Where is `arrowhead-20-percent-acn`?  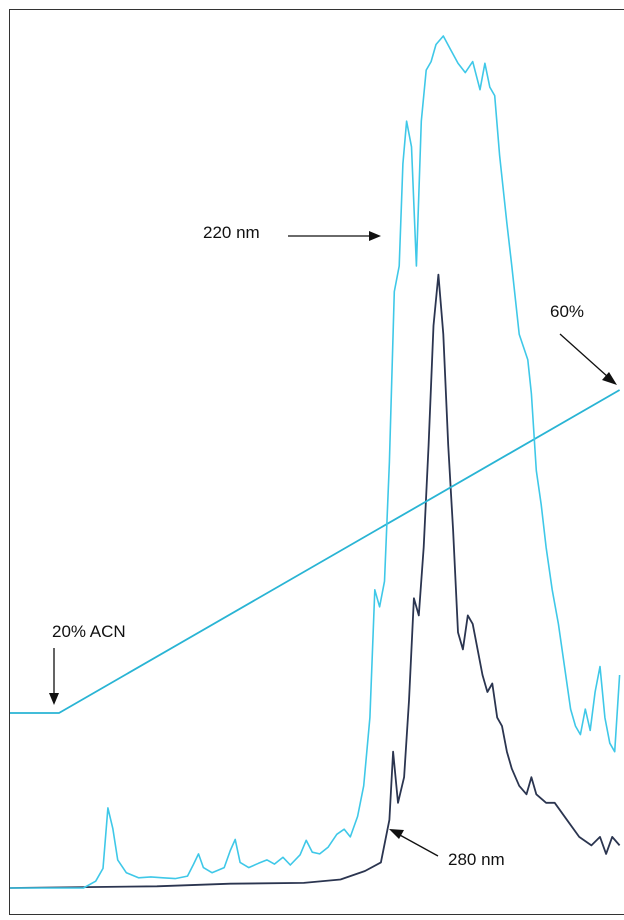 arrowhead-20-percent-acn is located at coordinates (54, 699).